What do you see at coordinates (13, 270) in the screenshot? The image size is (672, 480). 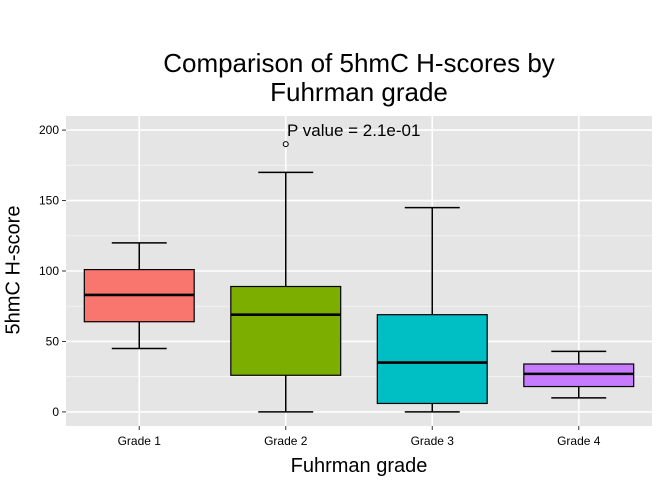 I see `y-axis-label: 5hmC H-score` at bounding box center [13, 270].